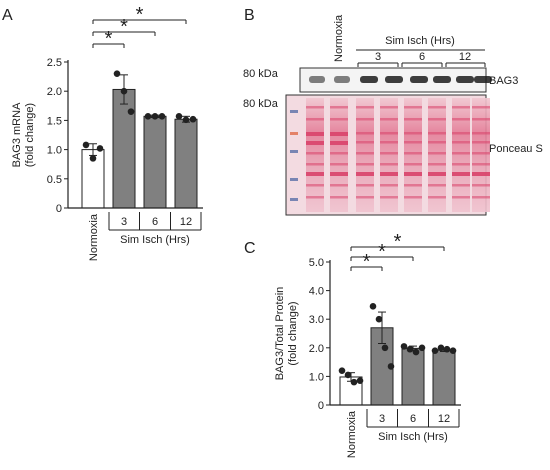  What do you see at coordinates (378, 57) in the screenshot?
I see `blot-time-3: 3` at bounding box center [378, 57].